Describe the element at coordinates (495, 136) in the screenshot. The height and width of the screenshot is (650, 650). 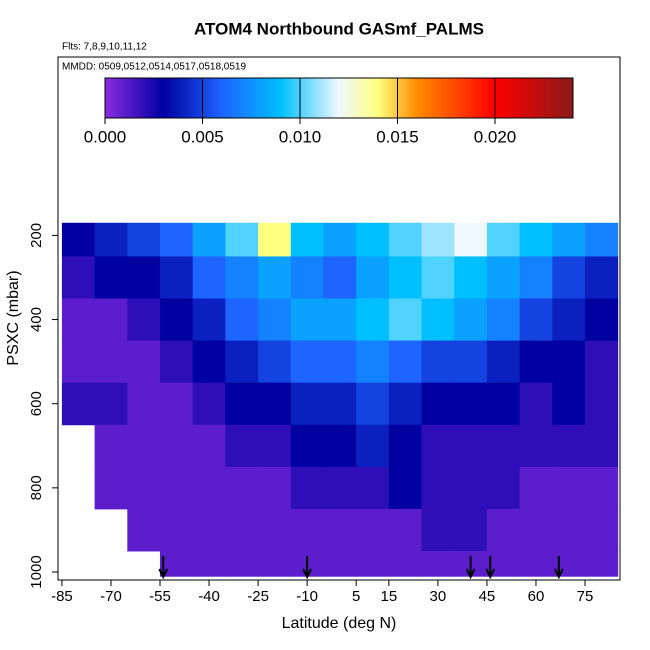
I see `colorbar-tick-label: 0.020` at that location.